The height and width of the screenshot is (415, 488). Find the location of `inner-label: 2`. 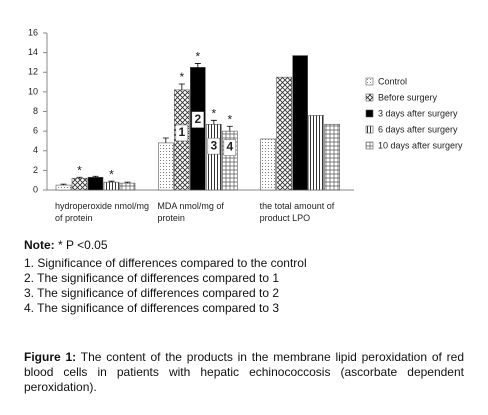

inner-label: 2 is located at coordinates (197, 119).